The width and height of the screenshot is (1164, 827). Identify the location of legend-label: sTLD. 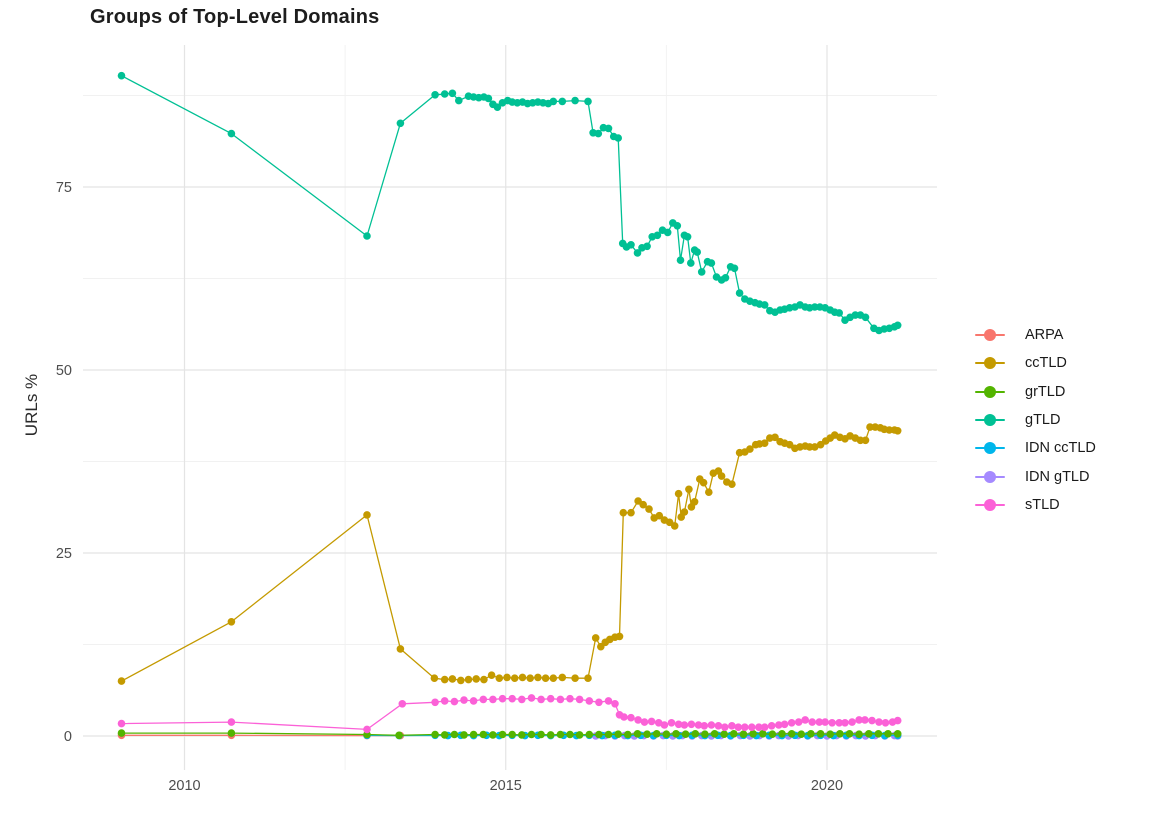
(1042, 504).